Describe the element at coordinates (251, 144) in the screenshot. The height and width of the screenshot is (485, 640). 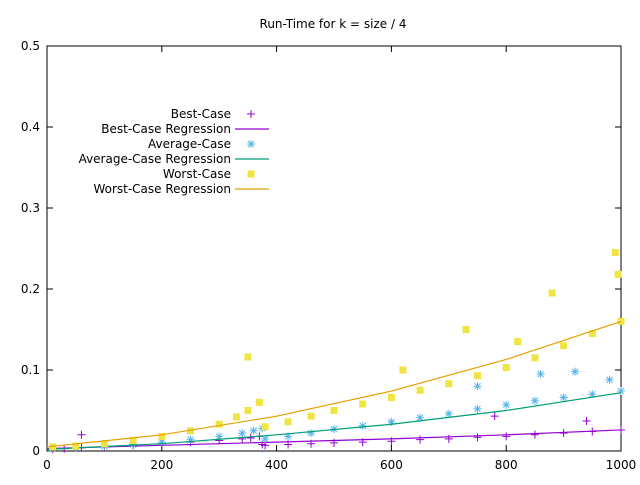
I see `average-case-legend-swatch` at that location.